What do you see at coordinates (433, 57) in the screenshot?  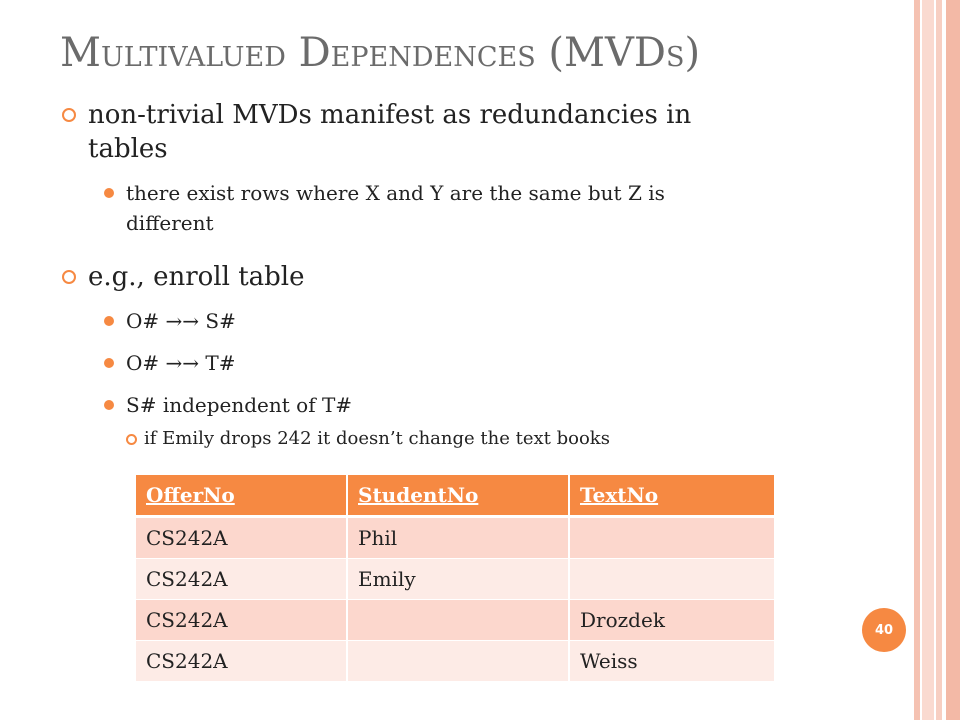 I see `title-part: ependences` at bounding box center [433, 57].